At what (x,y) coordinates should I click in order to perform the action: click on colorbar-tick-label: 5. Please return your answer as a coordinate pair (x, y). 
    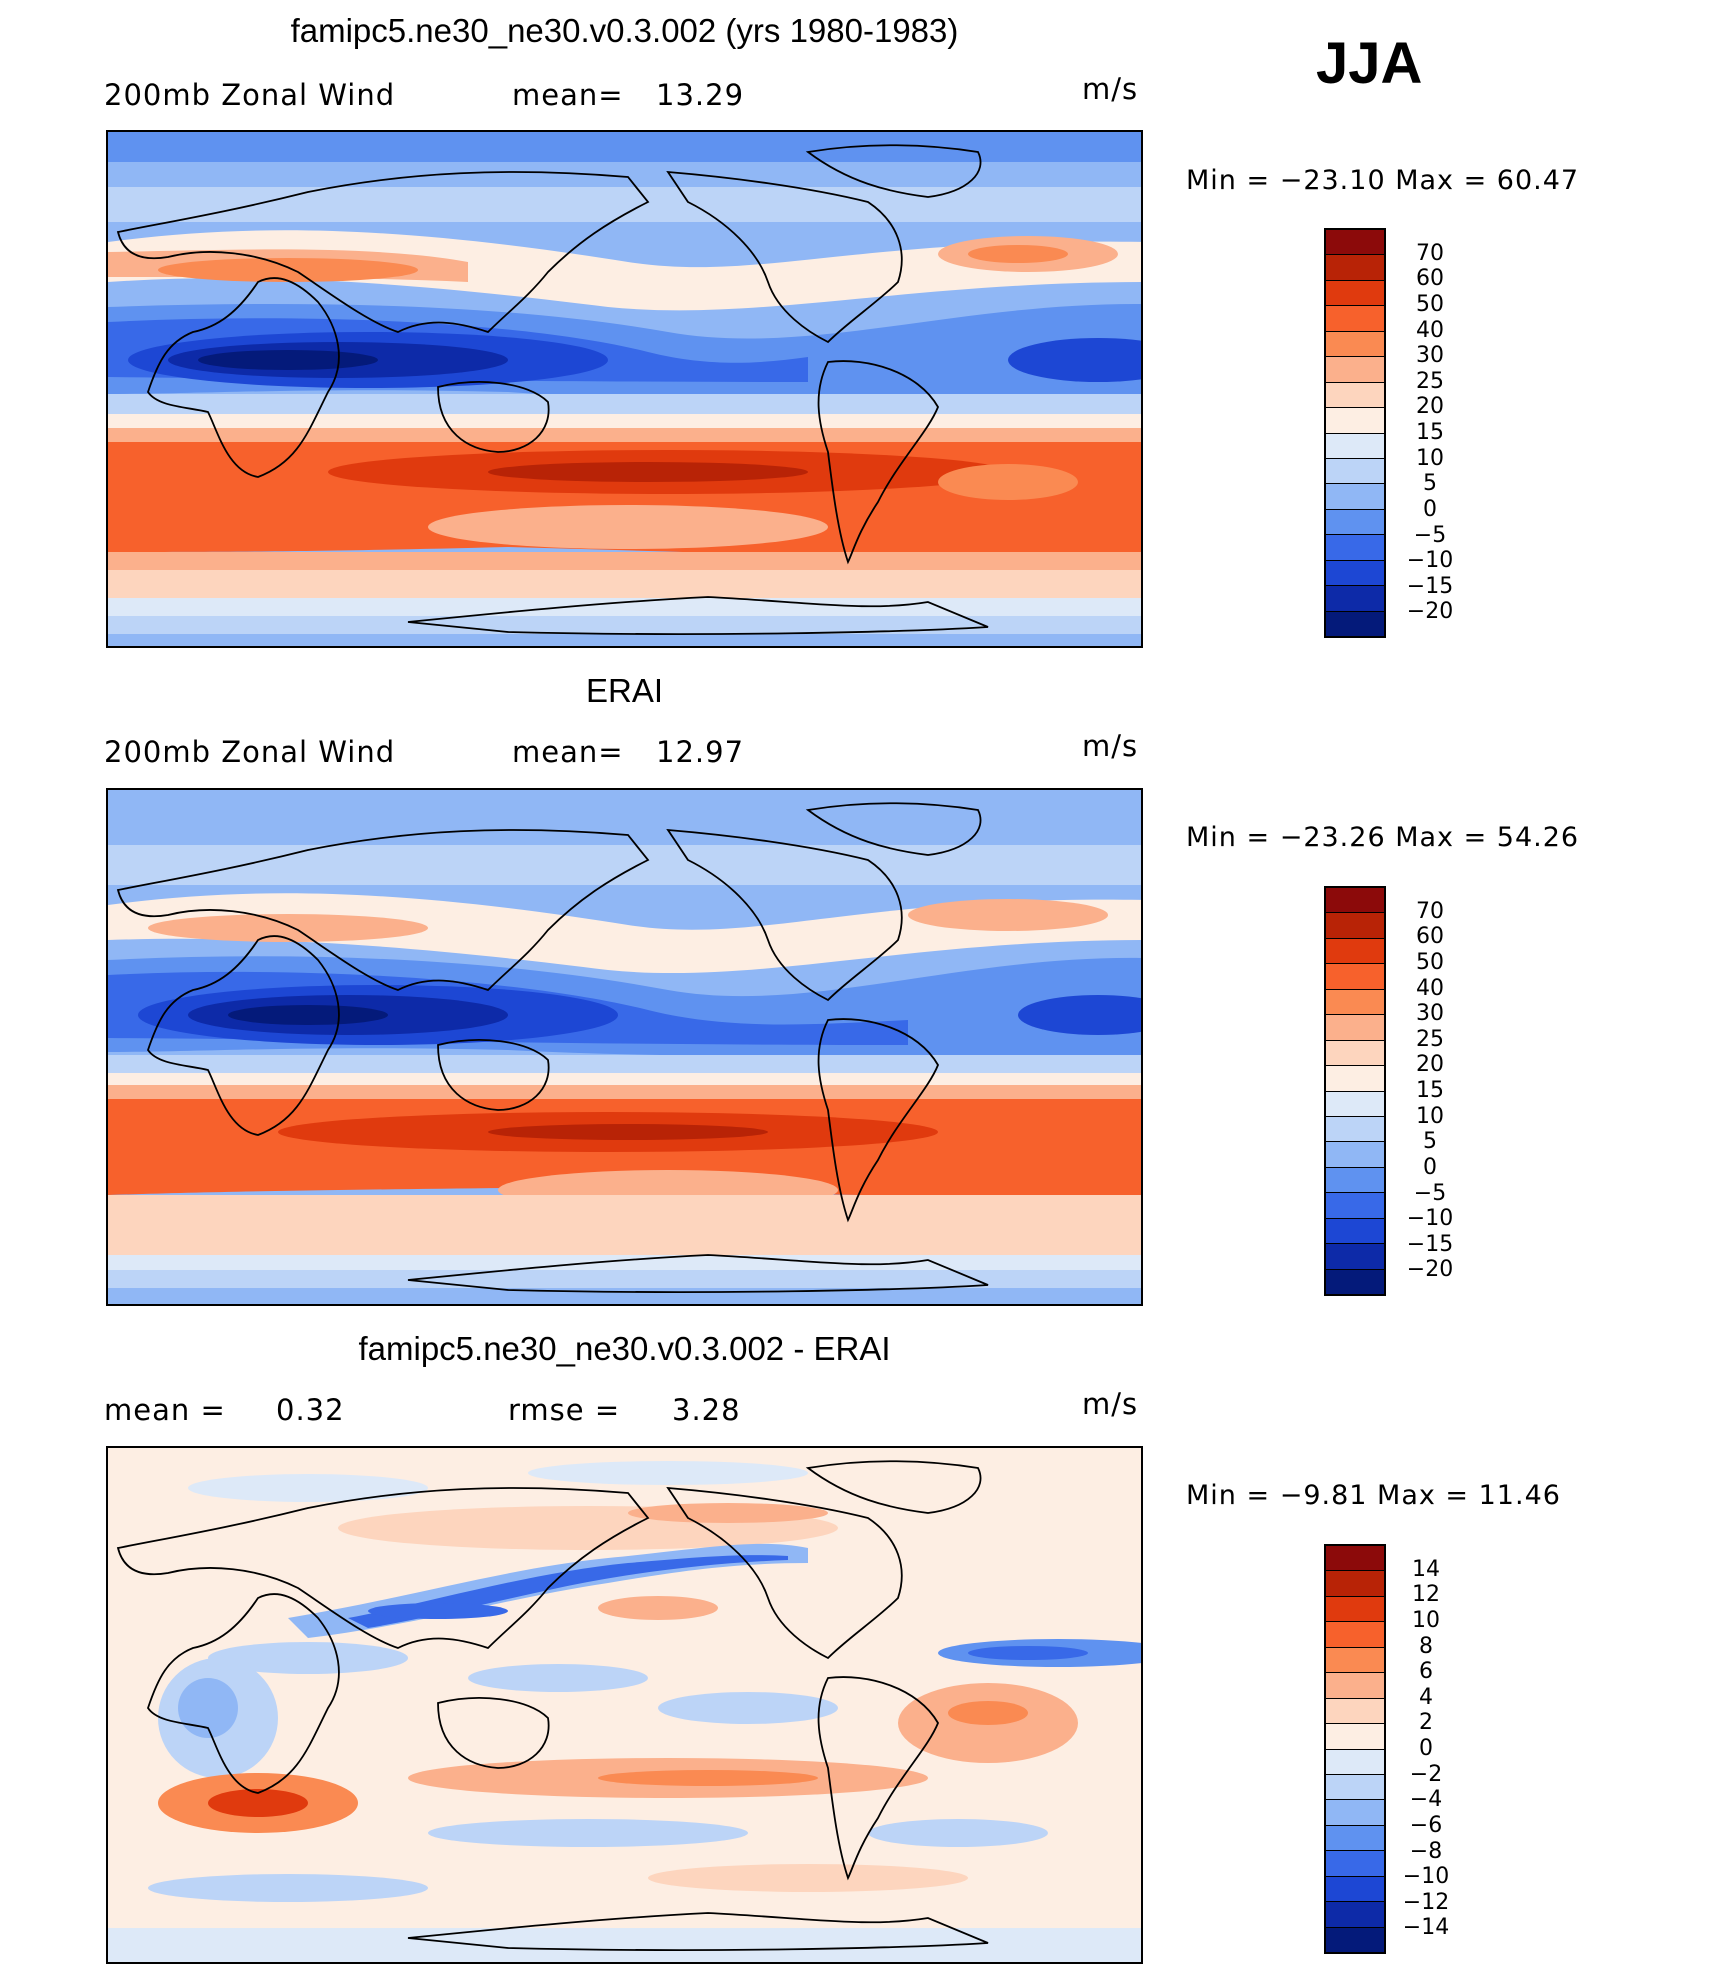
    Looking at the image, I should click on (1430, 484).